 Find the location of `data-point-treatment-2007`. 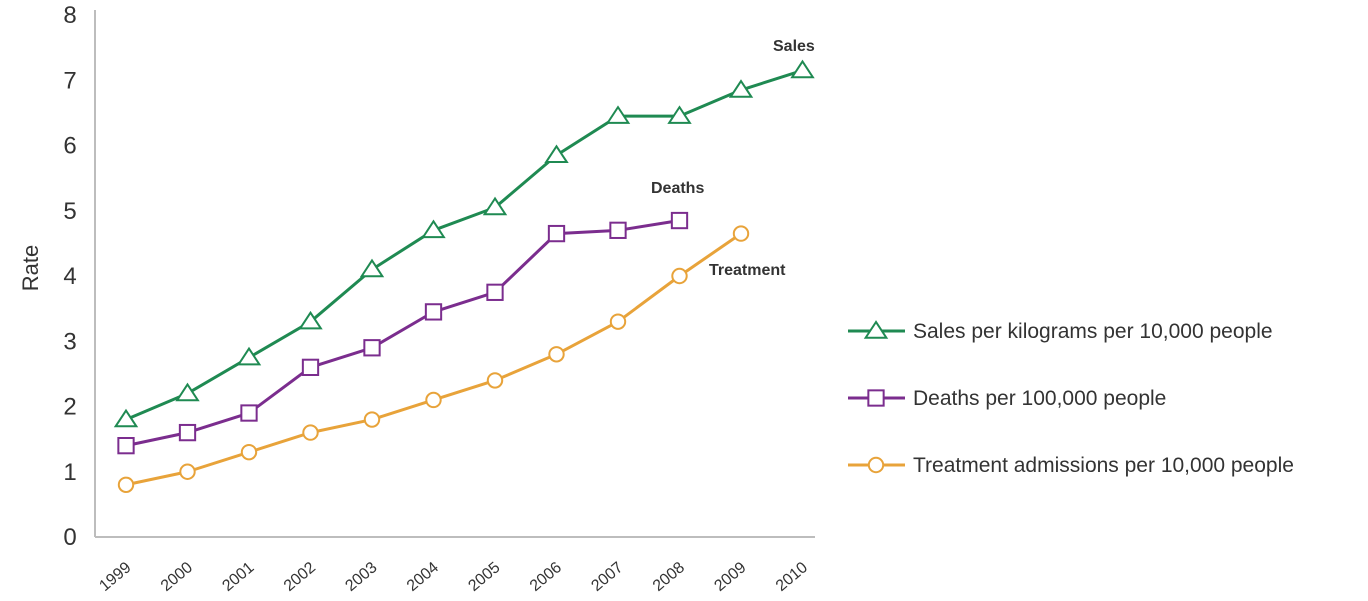

data-point-treatment-2007 is located at coordinates (618, 321).